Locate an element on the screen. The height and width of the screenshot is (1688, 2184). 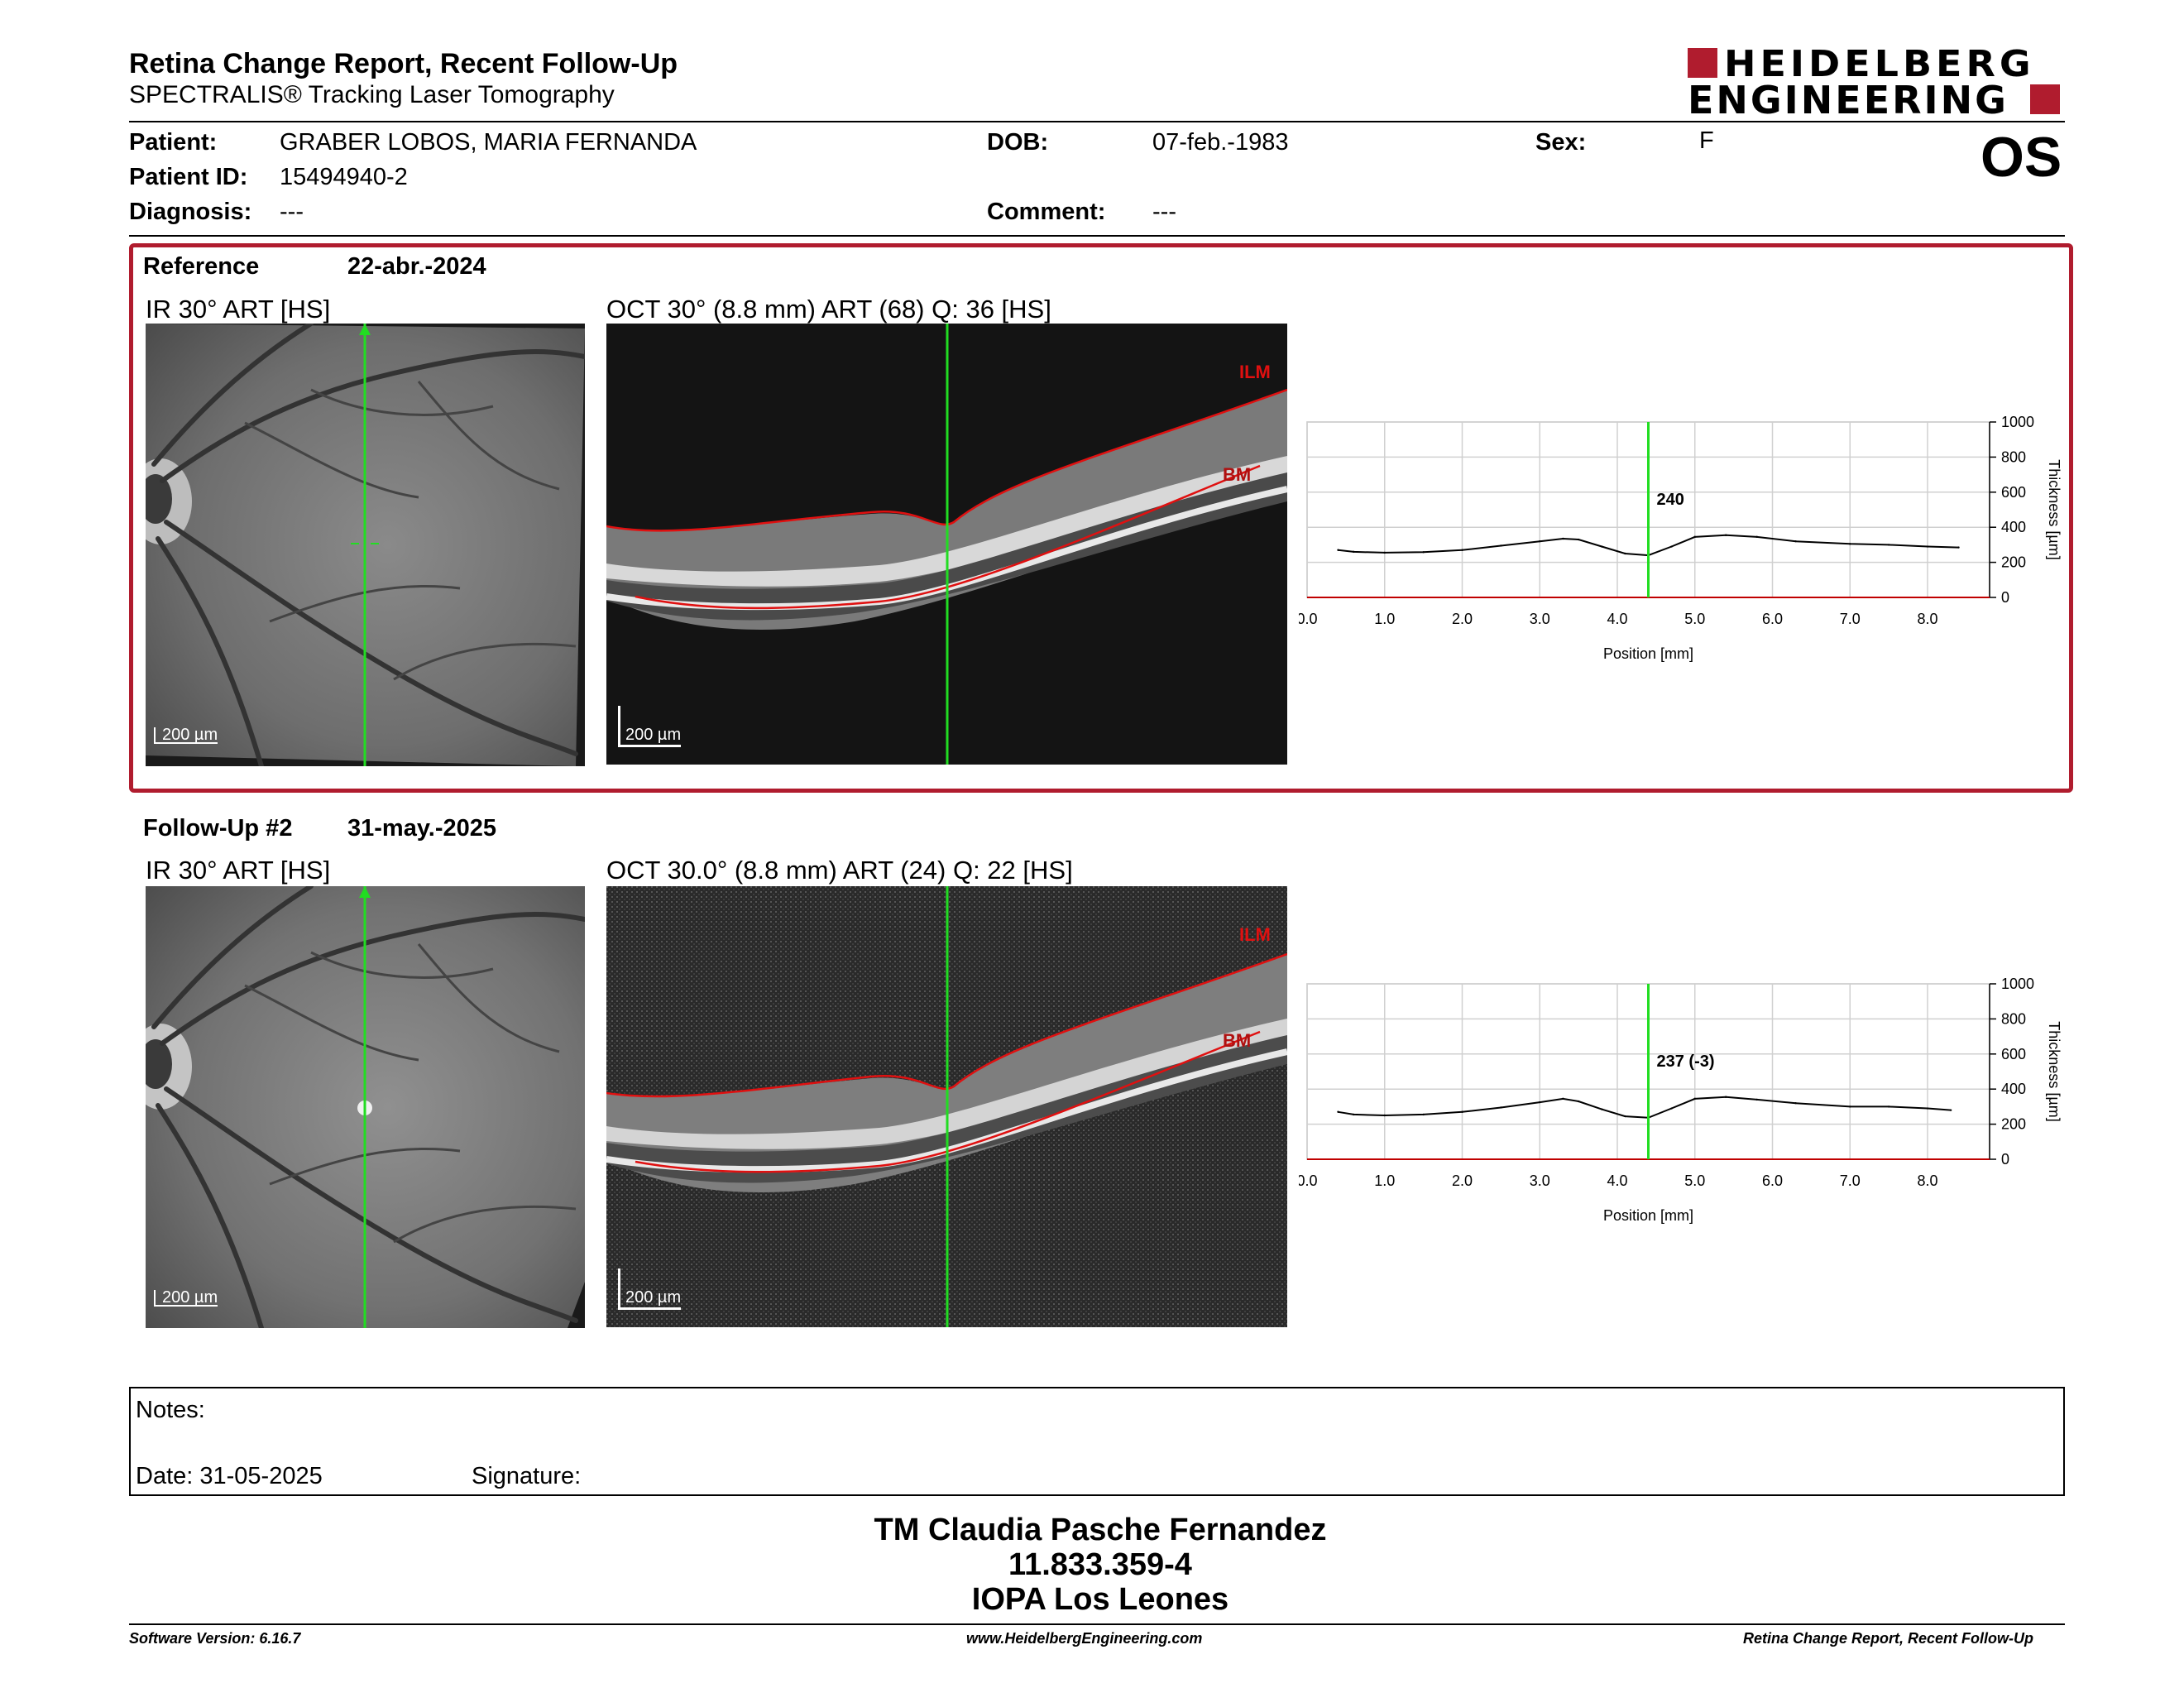
signer-institution: IOPA Los Leones is located at coordinates (1100, 1599).